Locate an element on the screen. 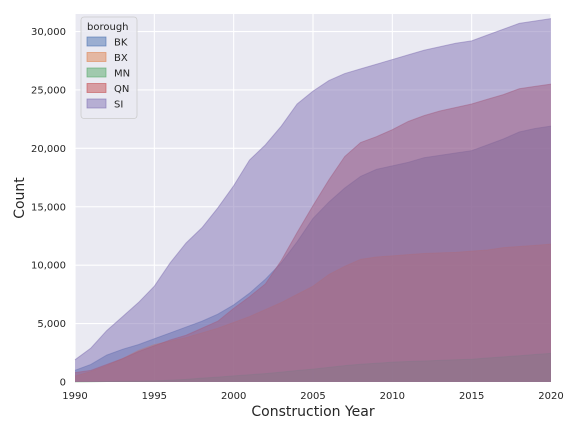 The width and height of the screenshot is (576, 436). x-tick-label: 2020 is located at coordinates (550, 396).